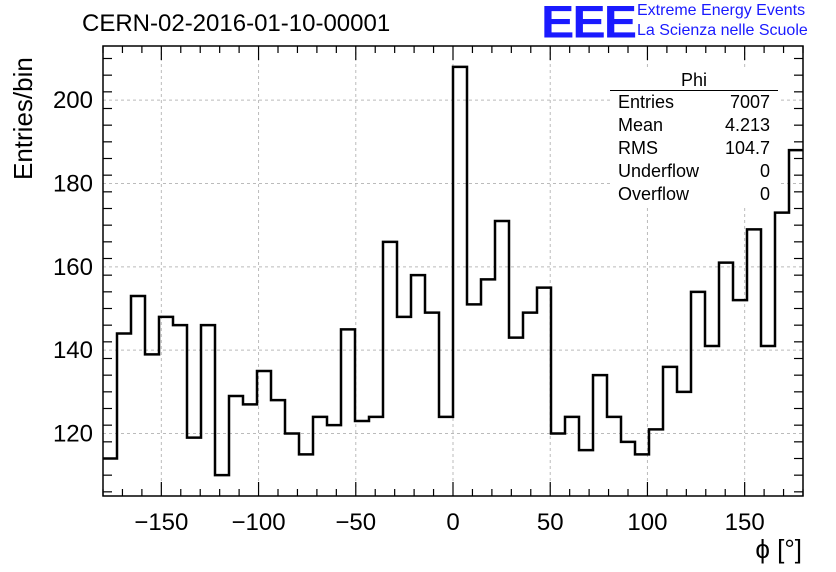  Describe the element at coordinates (73, 434) in the screenshot. I see `y-tick-label: 120` at that location.